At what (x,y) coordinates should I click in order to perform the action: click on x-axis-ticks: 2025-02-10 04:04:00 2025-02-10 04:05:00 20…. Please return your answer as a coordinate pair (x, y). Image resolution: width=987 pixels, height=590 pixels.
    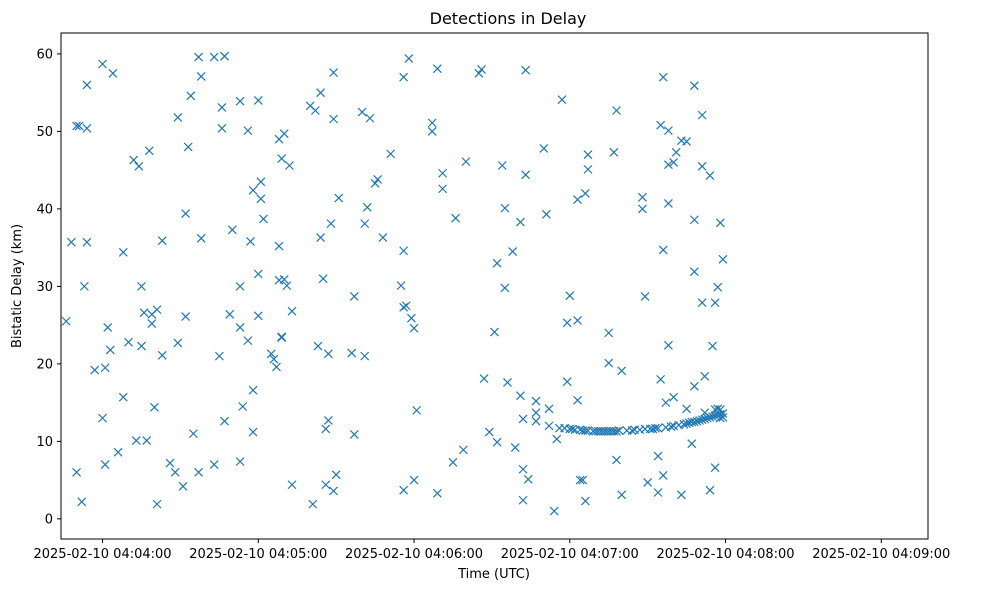
    Looking at the image, I should click on (491, 550).